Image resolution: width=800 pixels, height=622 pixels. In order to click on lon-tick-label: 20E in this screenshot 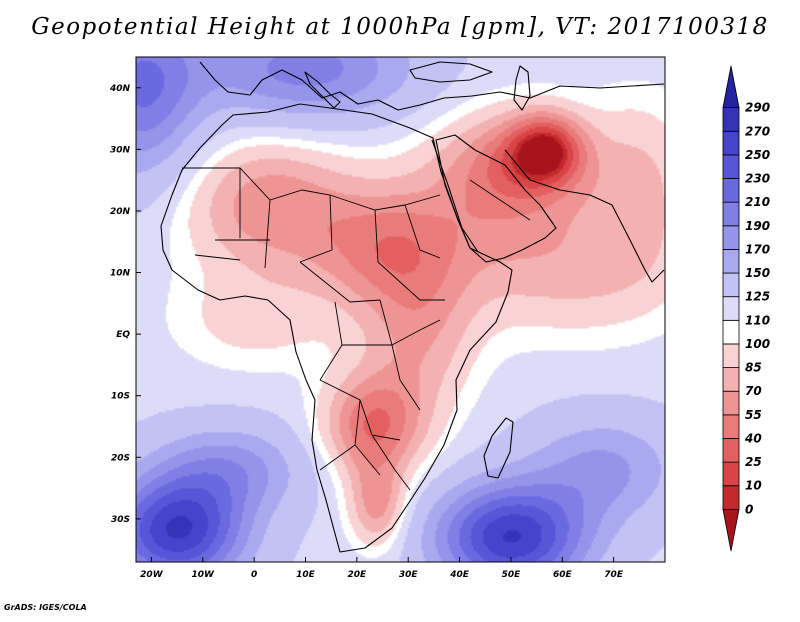, I will do `click(358, 575)`.